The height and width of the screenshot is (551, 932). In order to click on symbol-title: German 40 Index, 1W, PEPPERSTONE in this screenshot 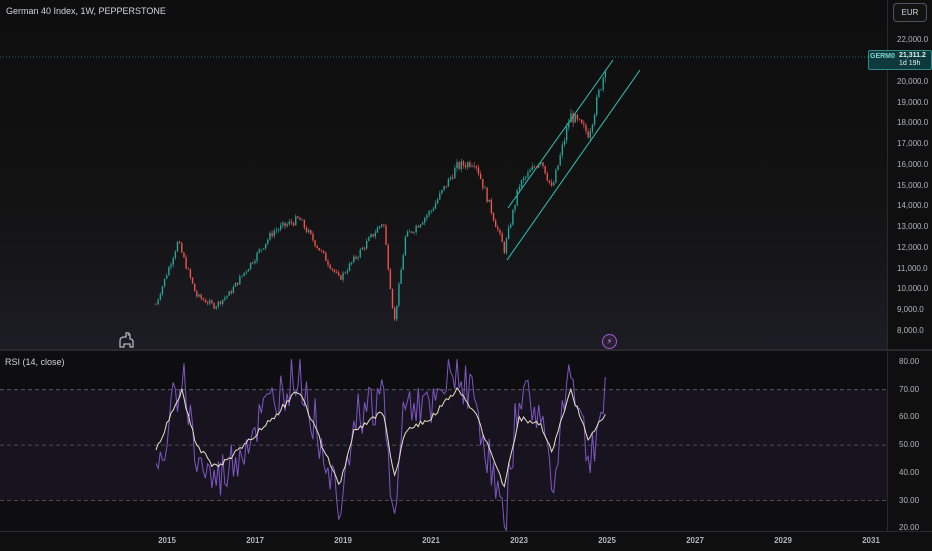, I will do `click(86, 11)`.